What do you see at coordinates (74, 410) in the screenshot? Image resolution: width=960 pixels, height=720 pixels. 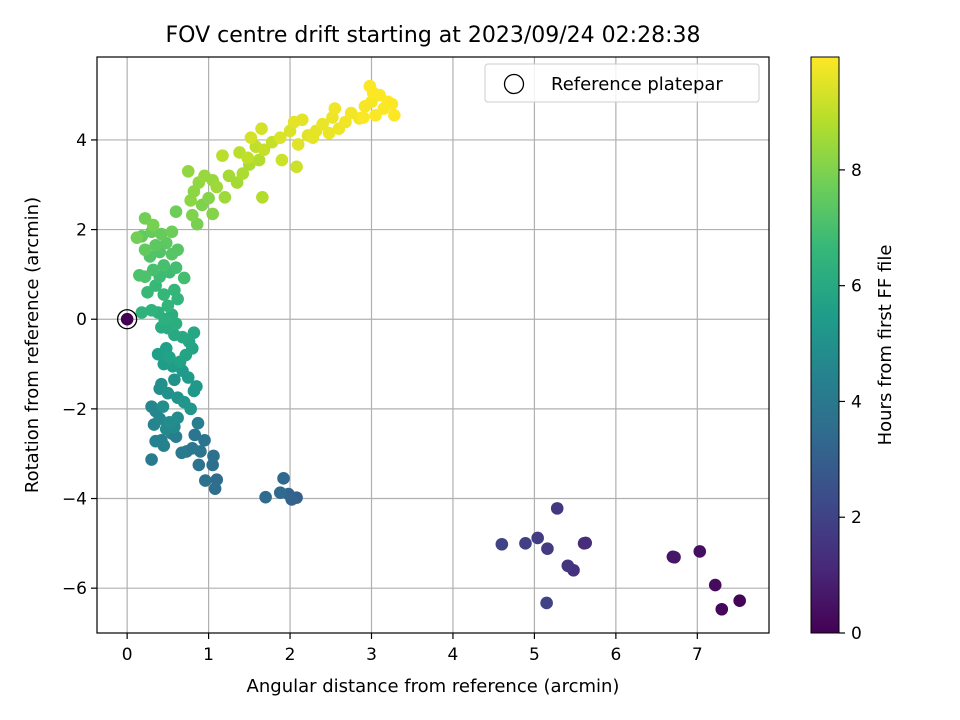 I see `y-tick-label: −2` at bounding box center [74, 410].